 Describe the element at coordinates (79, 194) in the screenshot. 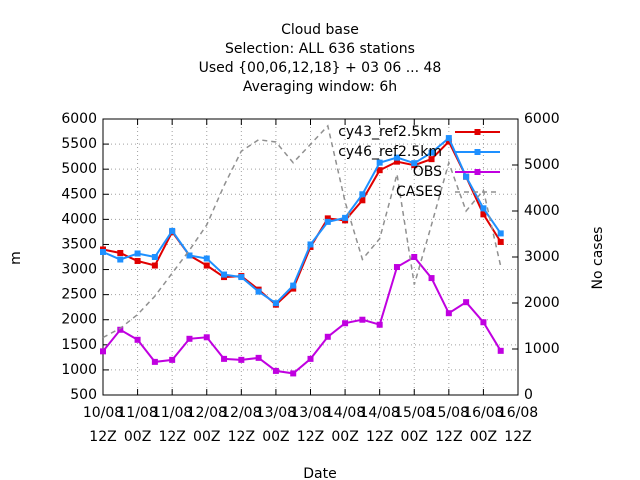

I see `y-tick-label: 4500` at that location.